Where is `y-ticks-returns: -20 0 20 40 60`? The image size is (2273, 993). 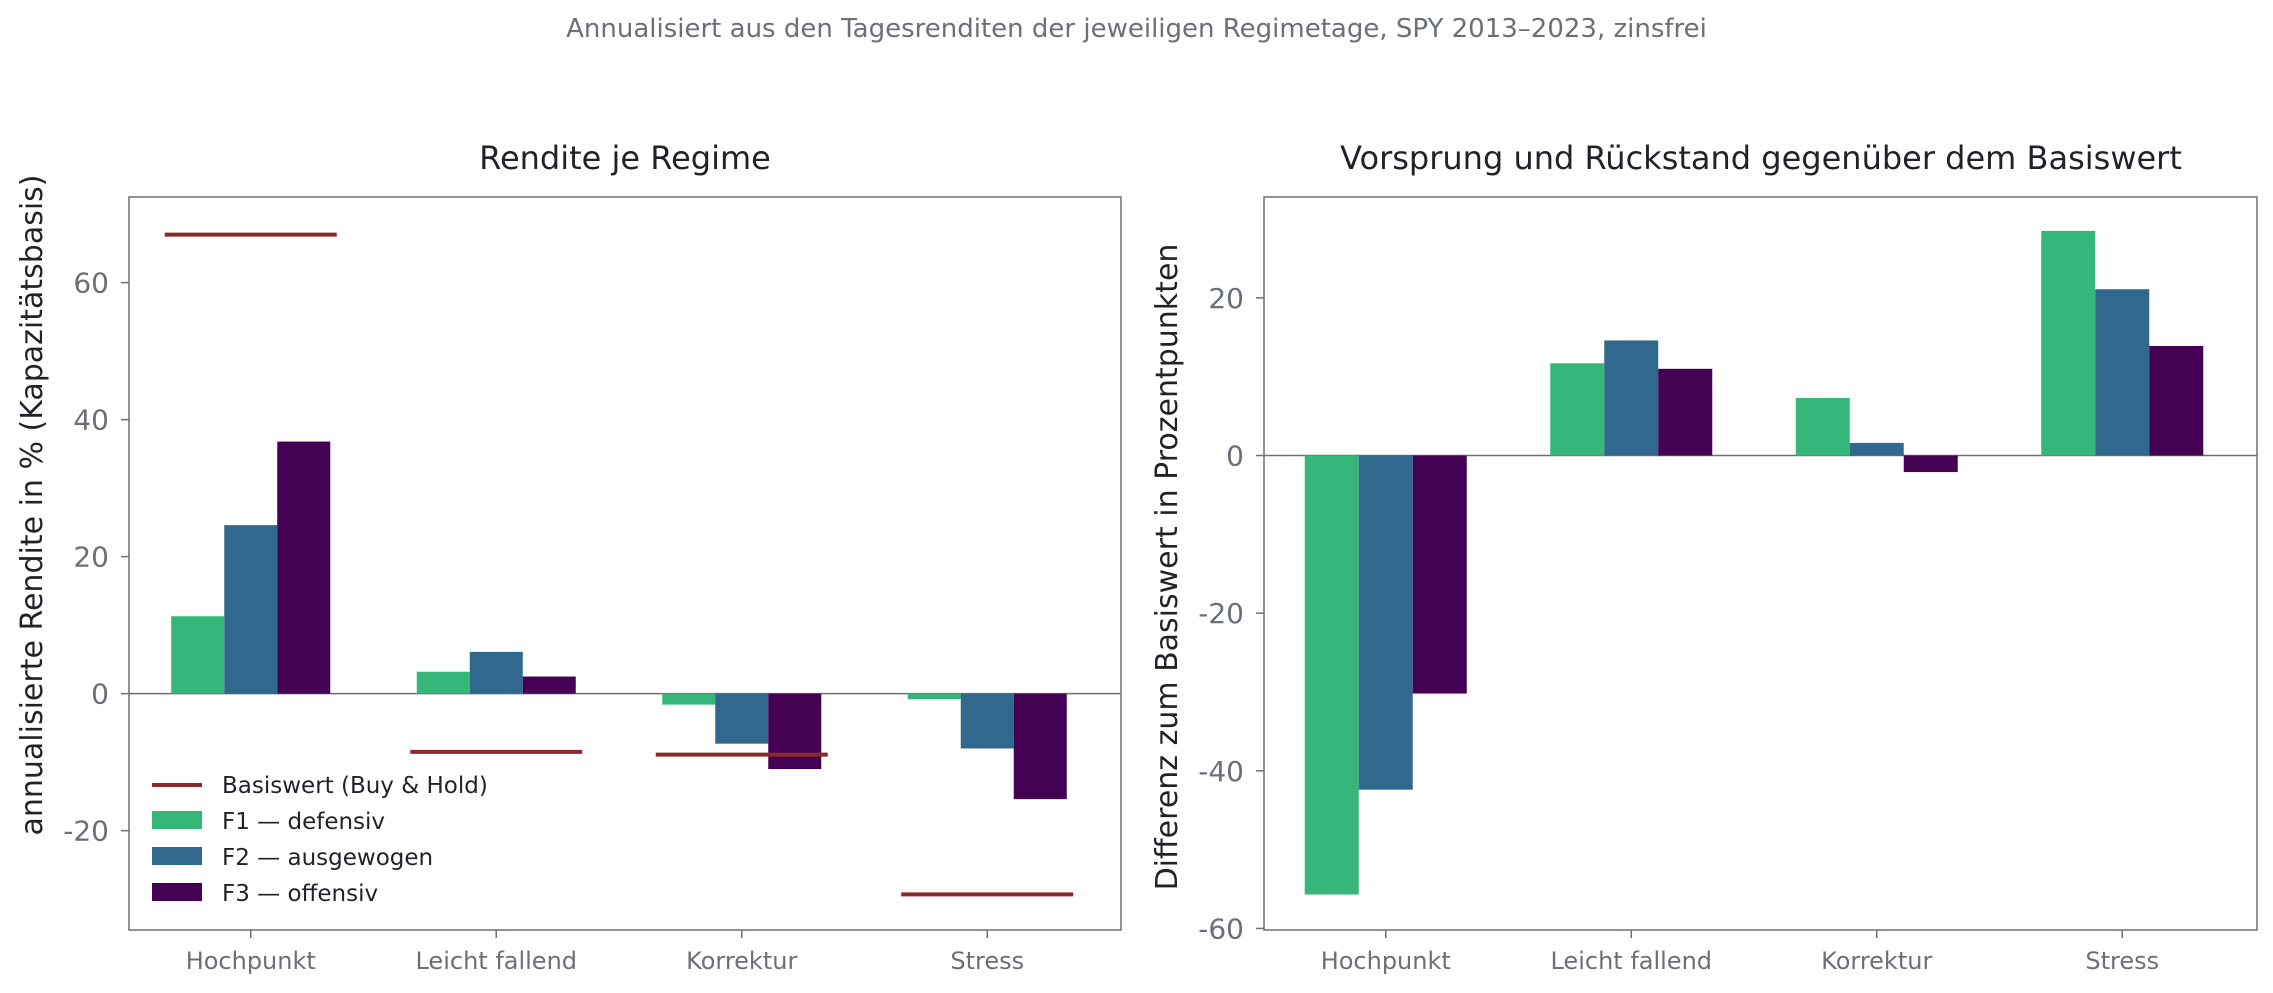
y-ticks-returns: -20 0 20 40 60 is located at coordinates (96, 557).